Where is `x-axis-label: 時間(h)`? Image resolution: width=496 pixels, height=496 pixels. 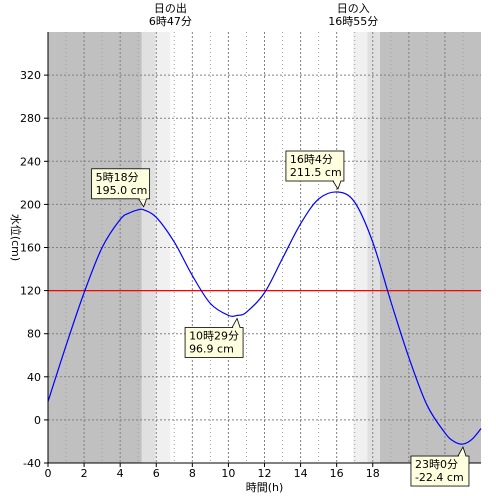
x-axis-label: 時間(h) is located at coordinates (265, 487).